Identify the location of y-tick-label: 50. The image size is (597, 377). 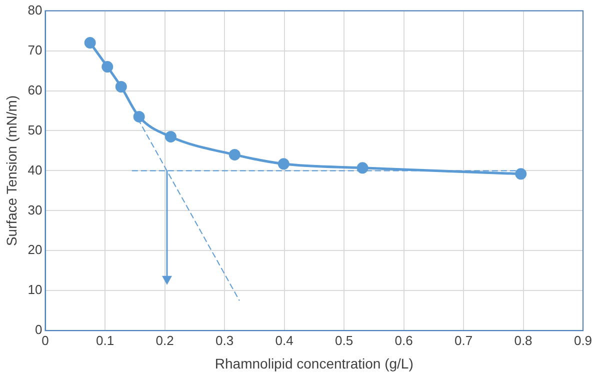
(35, 130).